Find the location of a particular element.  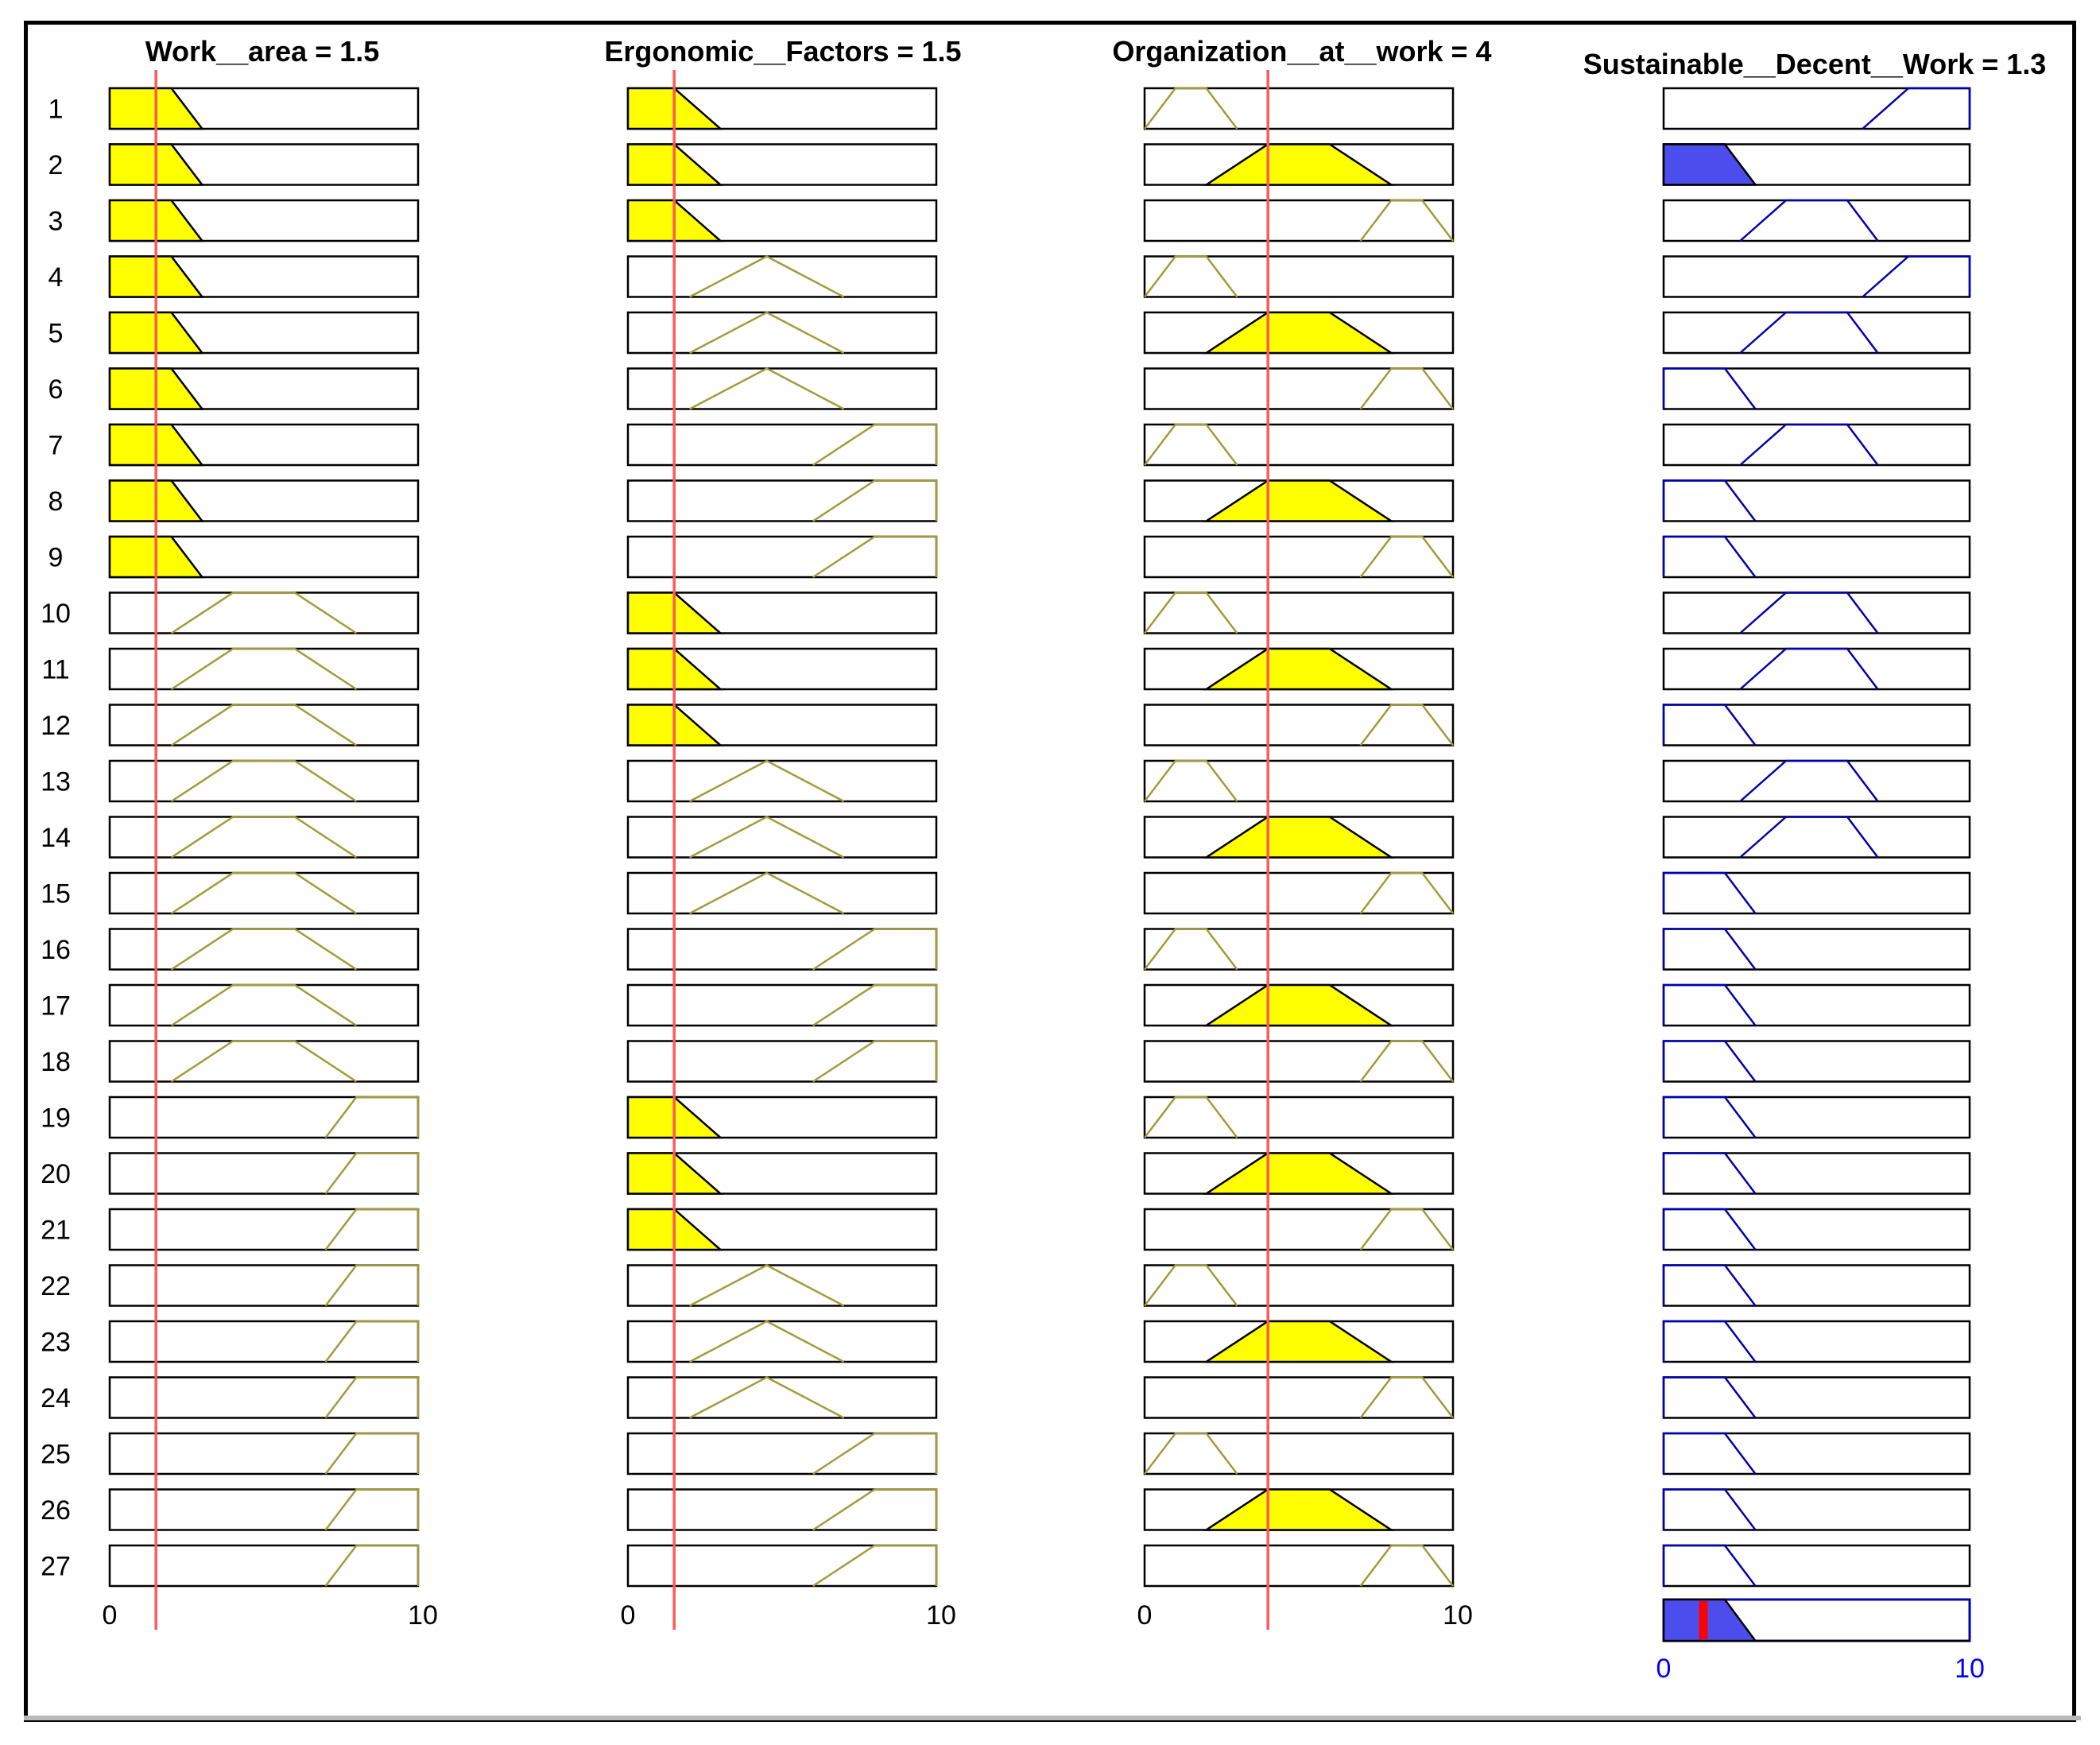

rule-24-output-mf is located at coordinates (1816, 1397).